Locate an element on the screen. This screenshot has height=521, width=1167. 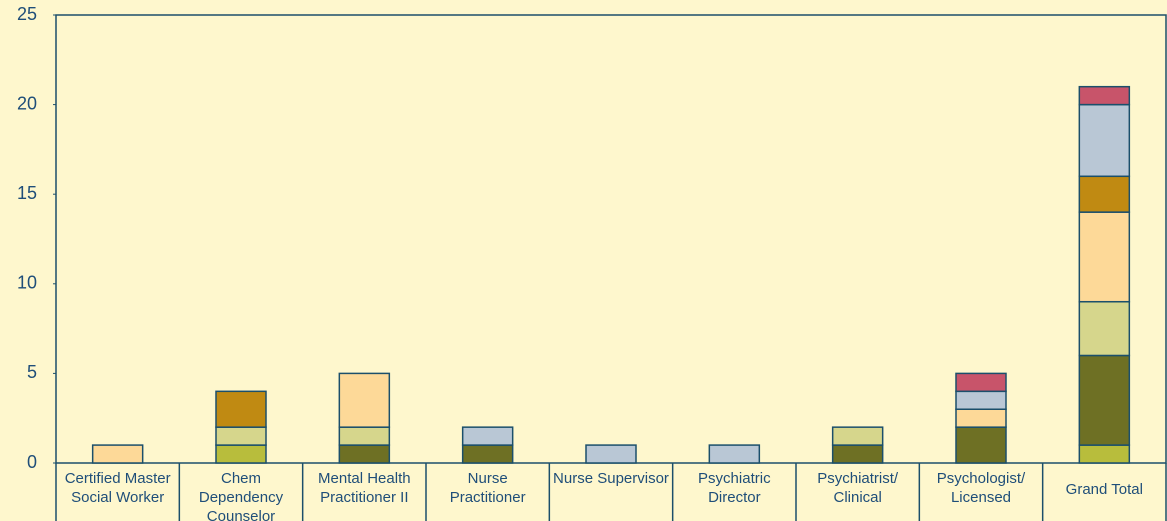
x-tick-label: Nurse Supervisor is located at coordinates (611, 478).